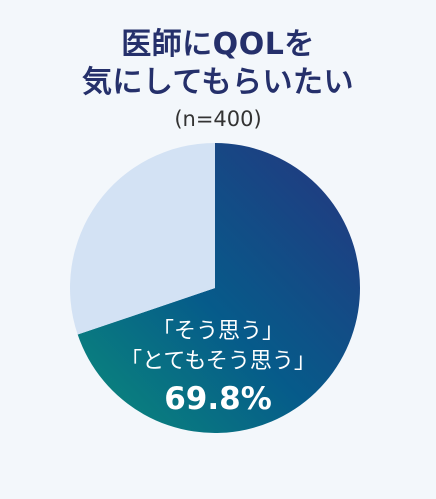 This screenshot has height=499, width=436. What do you see at coordinates (218, 361) in the screenshot?
I see `slice-label-line-2: 「とてもそう思う」` at bounding box center [218, 361].